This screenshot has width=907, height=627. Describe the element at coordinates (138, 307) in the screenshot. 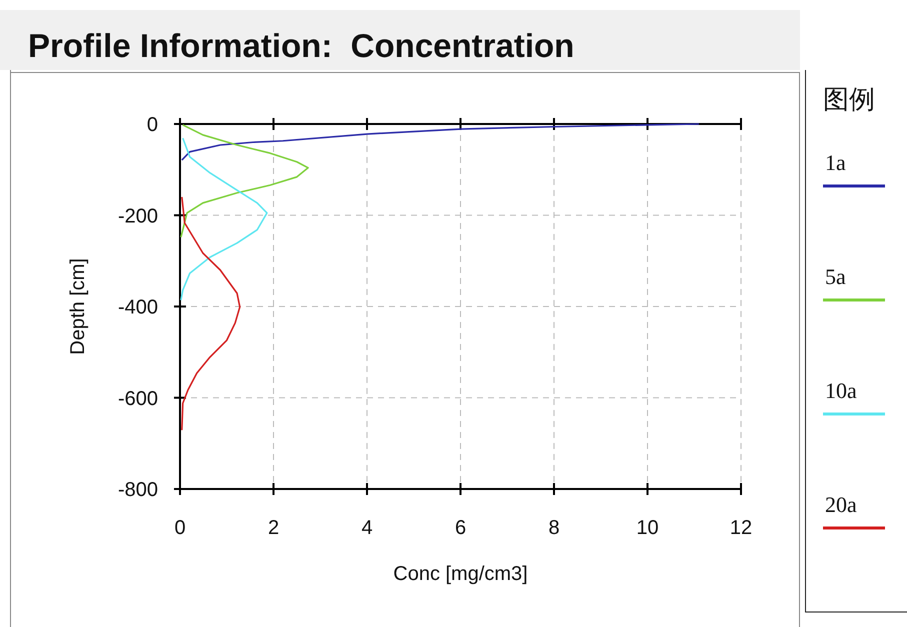

I see `y-tick-label: -400` at that location.